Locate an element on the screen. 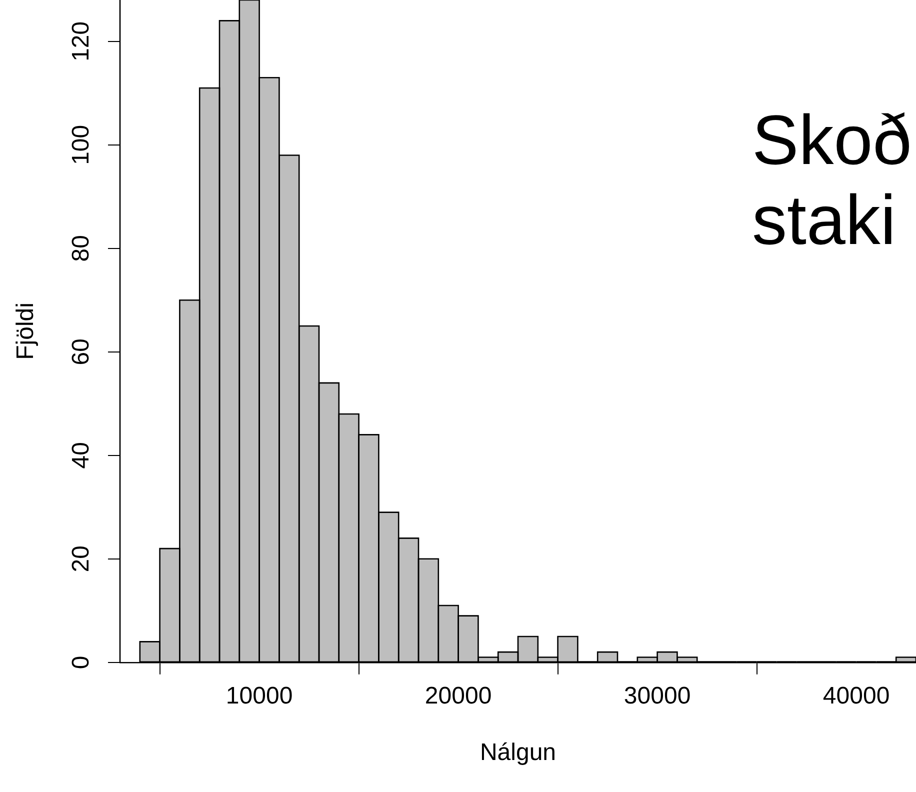 This screenshot has width=916, height=792. annotation: Skoð is located at coordinates (832, 140).